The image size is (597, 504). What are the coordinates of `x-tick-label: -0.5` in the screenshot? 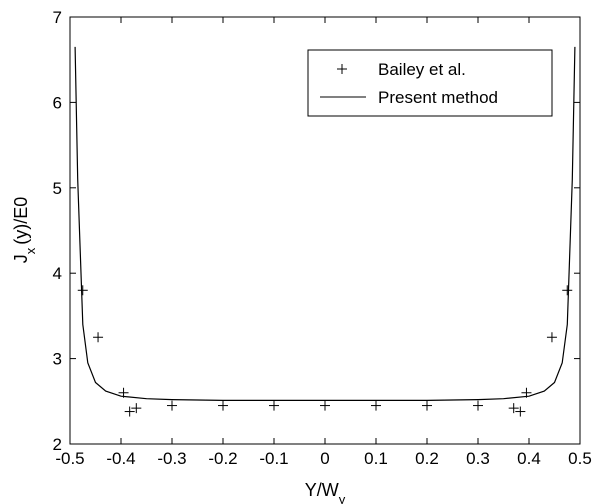 It's located at (69, 458).